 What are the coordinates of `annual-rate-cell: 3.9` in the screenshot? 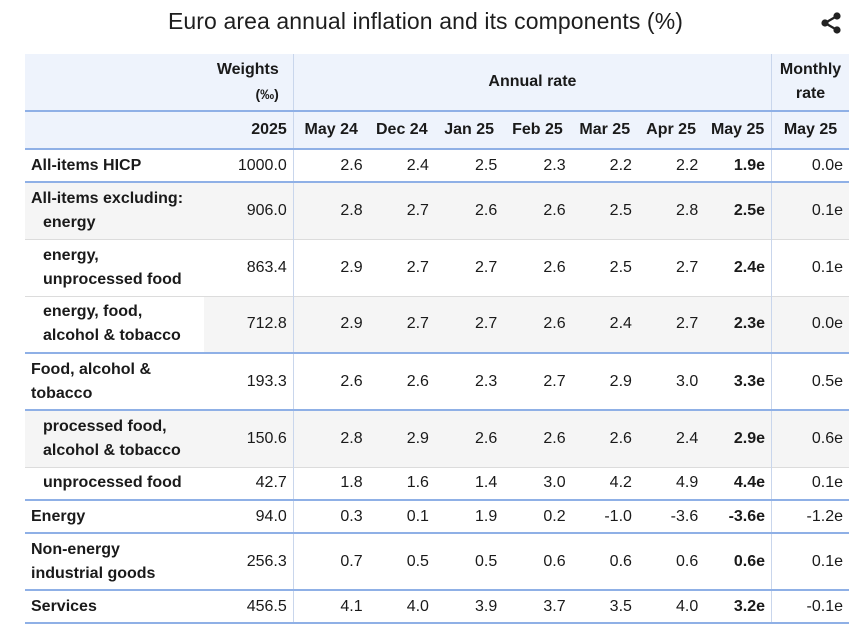 It's located at (469, 606).